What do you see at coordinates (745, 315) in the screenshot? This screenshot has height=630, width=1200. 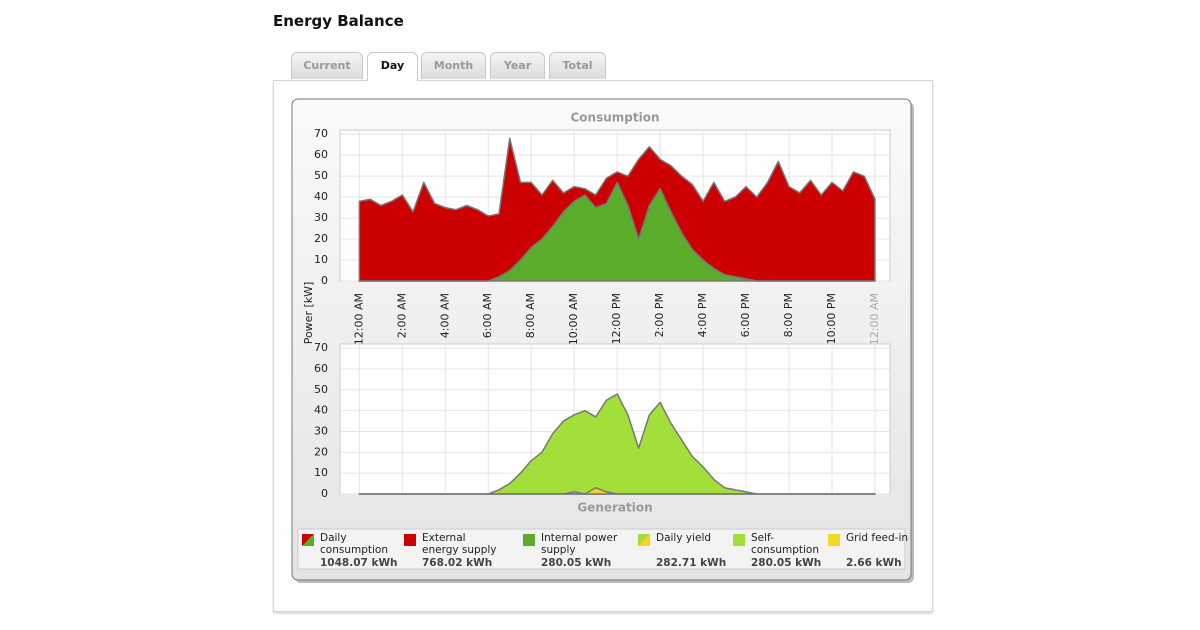 I see `x-tick-label: 6:00 PM` at bounding box center [745, 315].